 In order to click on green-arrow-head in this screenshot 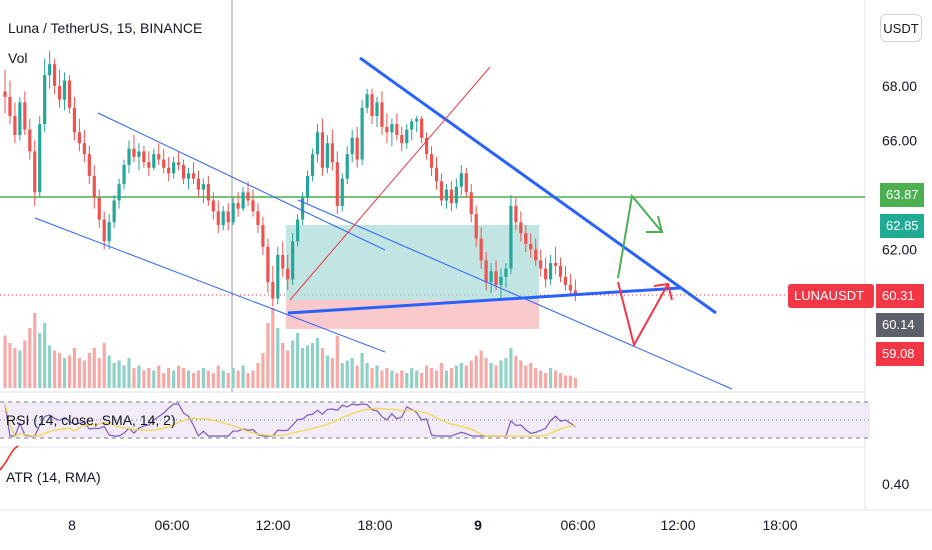, I will do `click(655, 224)`.